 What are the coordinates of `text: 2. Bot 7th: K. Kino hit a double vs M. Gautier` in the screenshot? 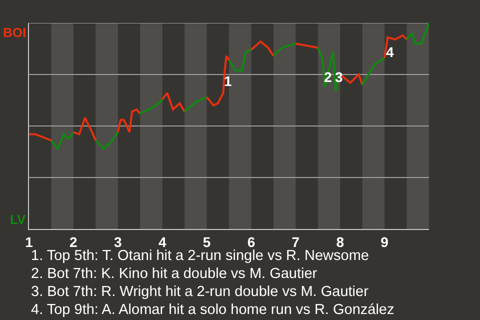 It's located at (174, 274).